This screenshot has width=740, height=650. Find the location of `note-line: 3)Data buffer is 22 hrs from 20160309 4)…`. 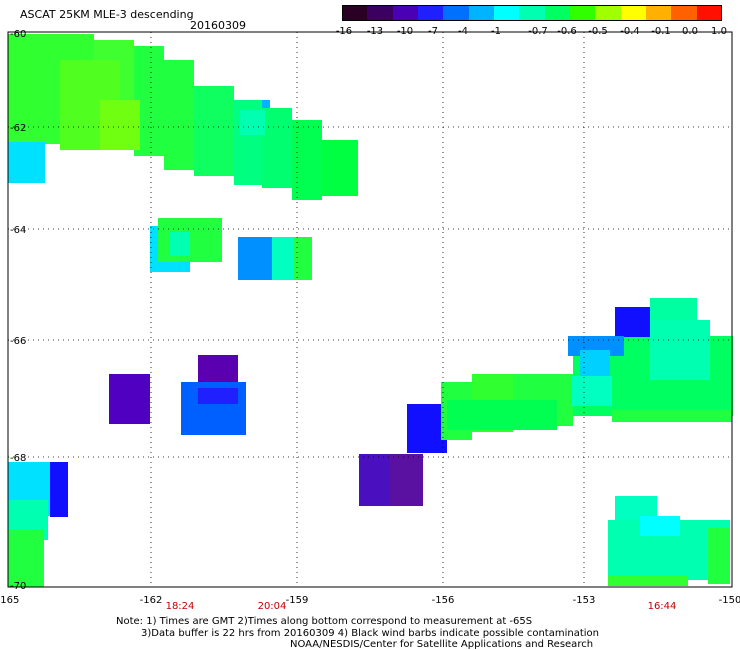

note-line: 3)Data buffer is 22 hrs from 20160309 4)… is located at coordinates (370, 633).